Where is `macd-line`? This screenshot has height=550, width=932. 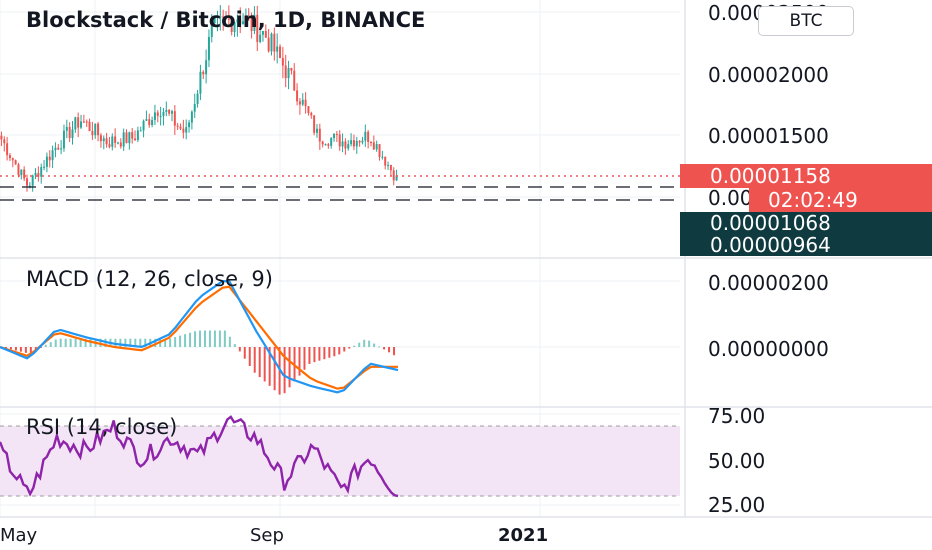 macd-line is located at coordinates (199, 336).